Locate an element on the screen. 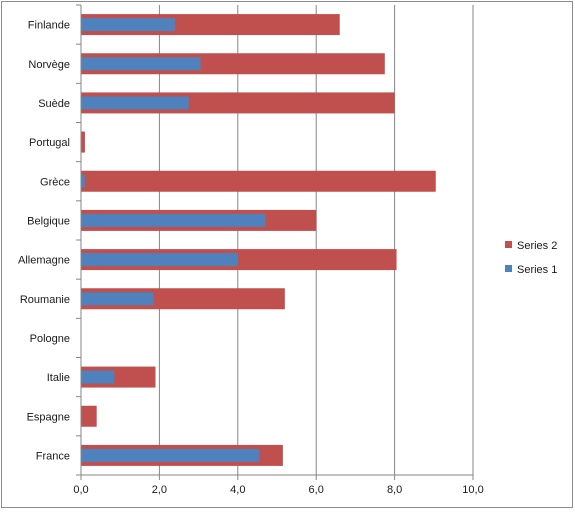  legend-label-1: Series 2 is located at coordinates (537, 246).